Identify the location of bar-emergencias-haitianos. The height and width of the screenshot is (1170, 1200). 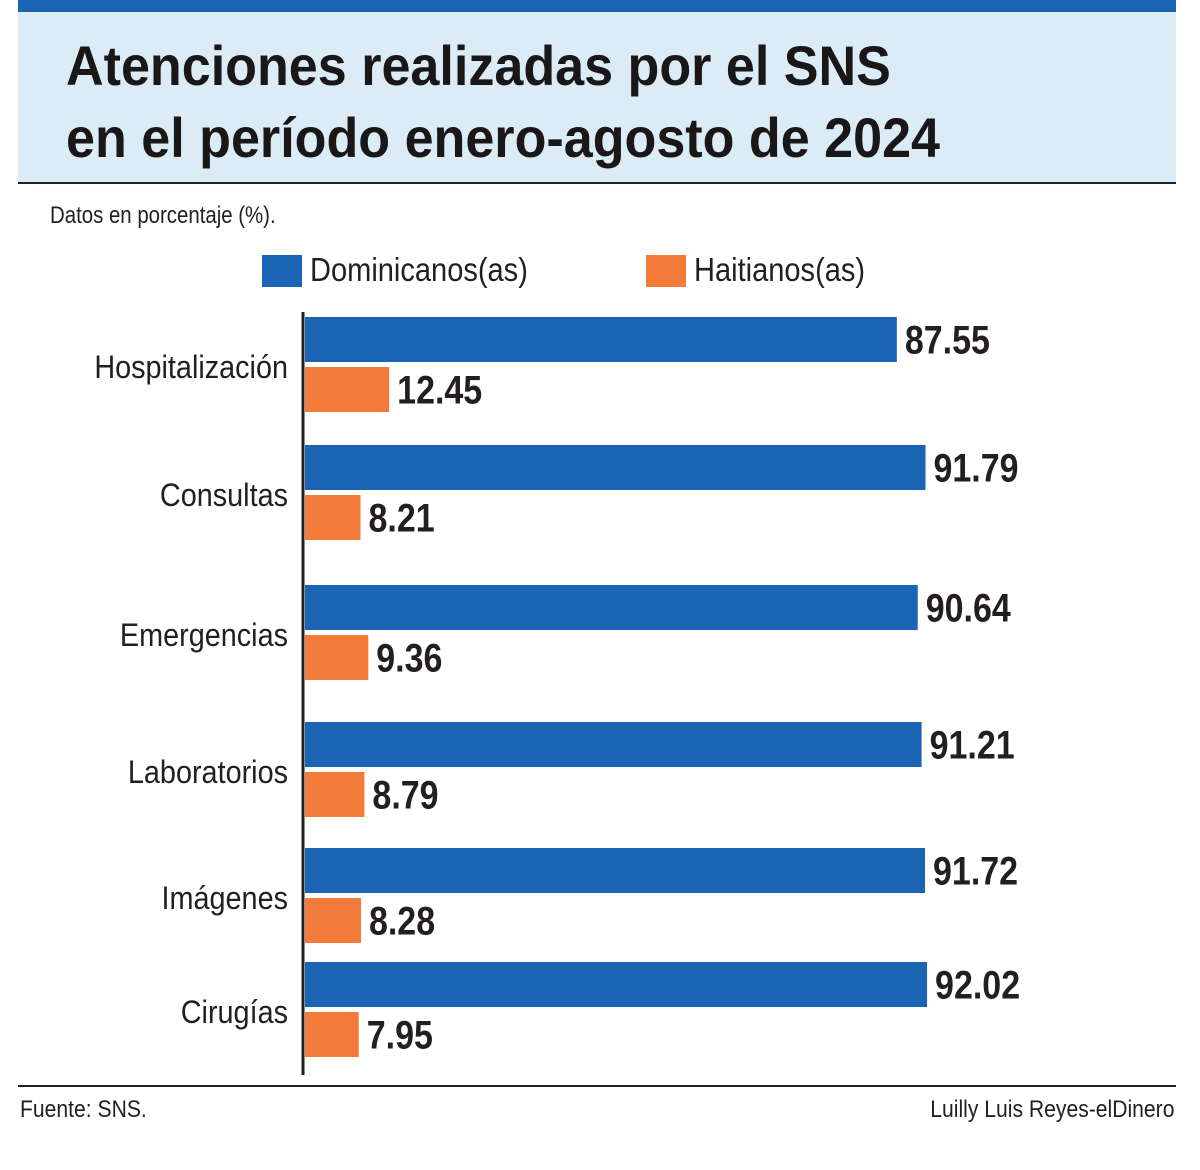
(337, 657).